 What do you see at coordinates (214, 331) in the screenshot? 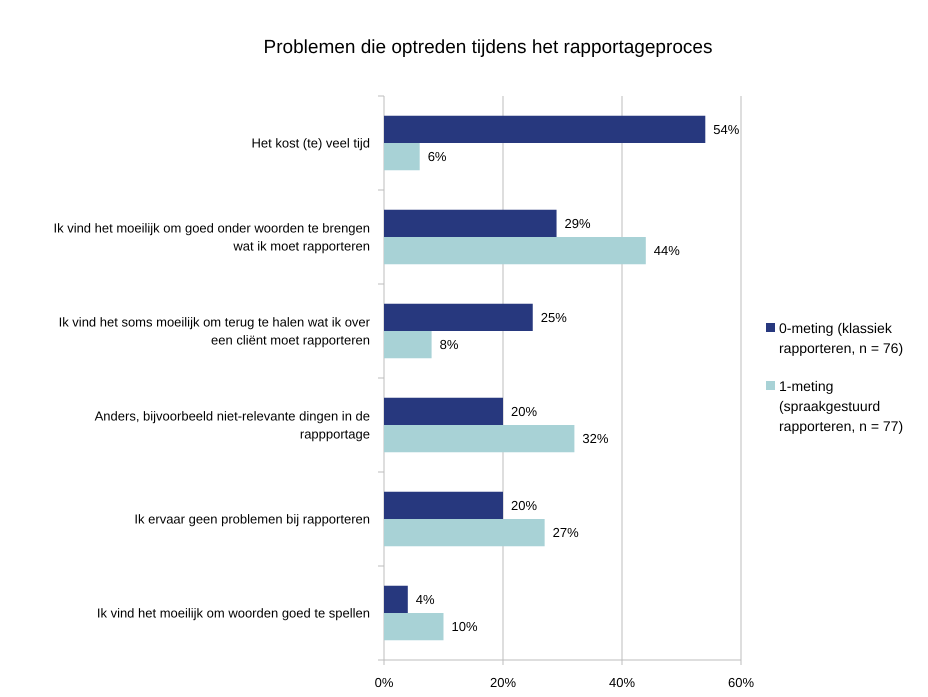
I see `y-tick-label: Ik vind het soms moeilijk om terug te halen wat ik over een cliënt moet rapporteren` at bounding box center [214, 331].